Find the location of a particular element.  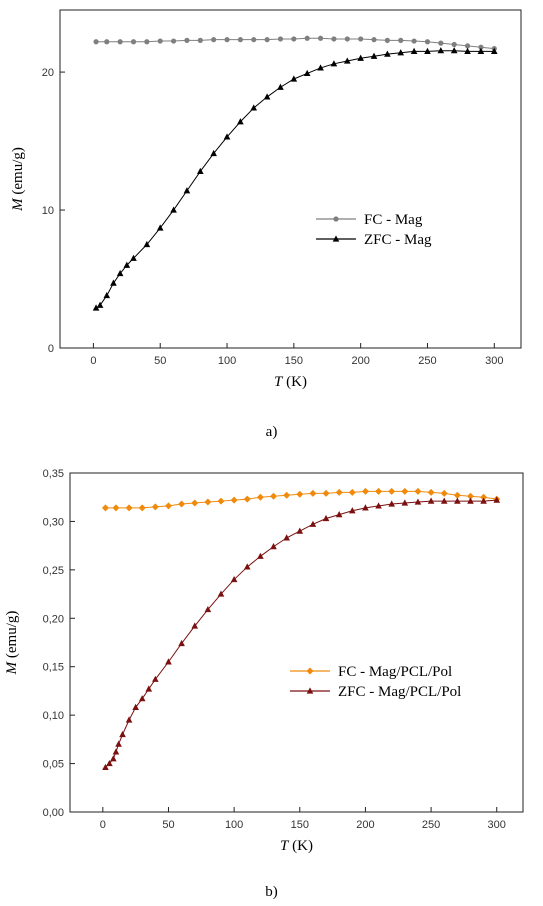

legend-item-zfc-mag: ZFC - Mag is located at coordinates (374, 240).